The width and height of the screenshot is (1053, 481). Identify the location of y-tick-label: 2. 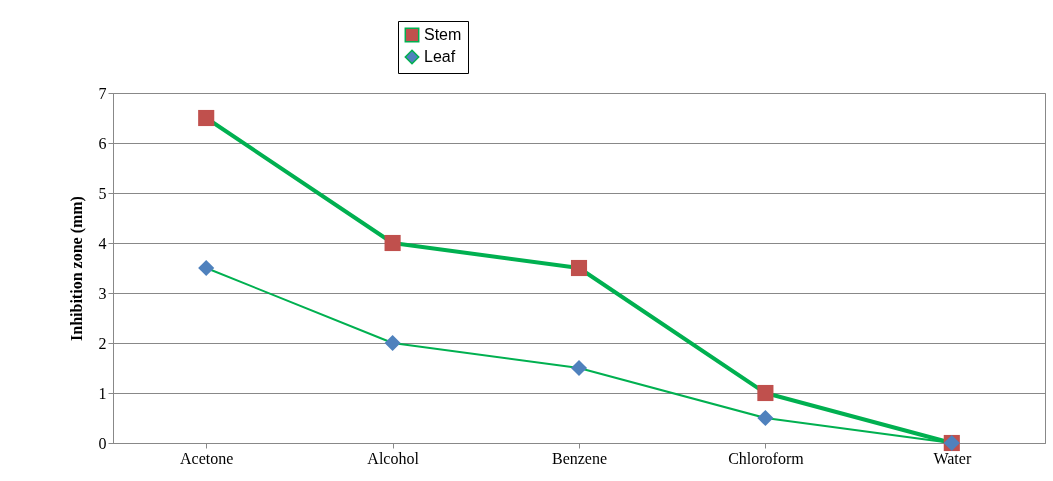
(102, 343).